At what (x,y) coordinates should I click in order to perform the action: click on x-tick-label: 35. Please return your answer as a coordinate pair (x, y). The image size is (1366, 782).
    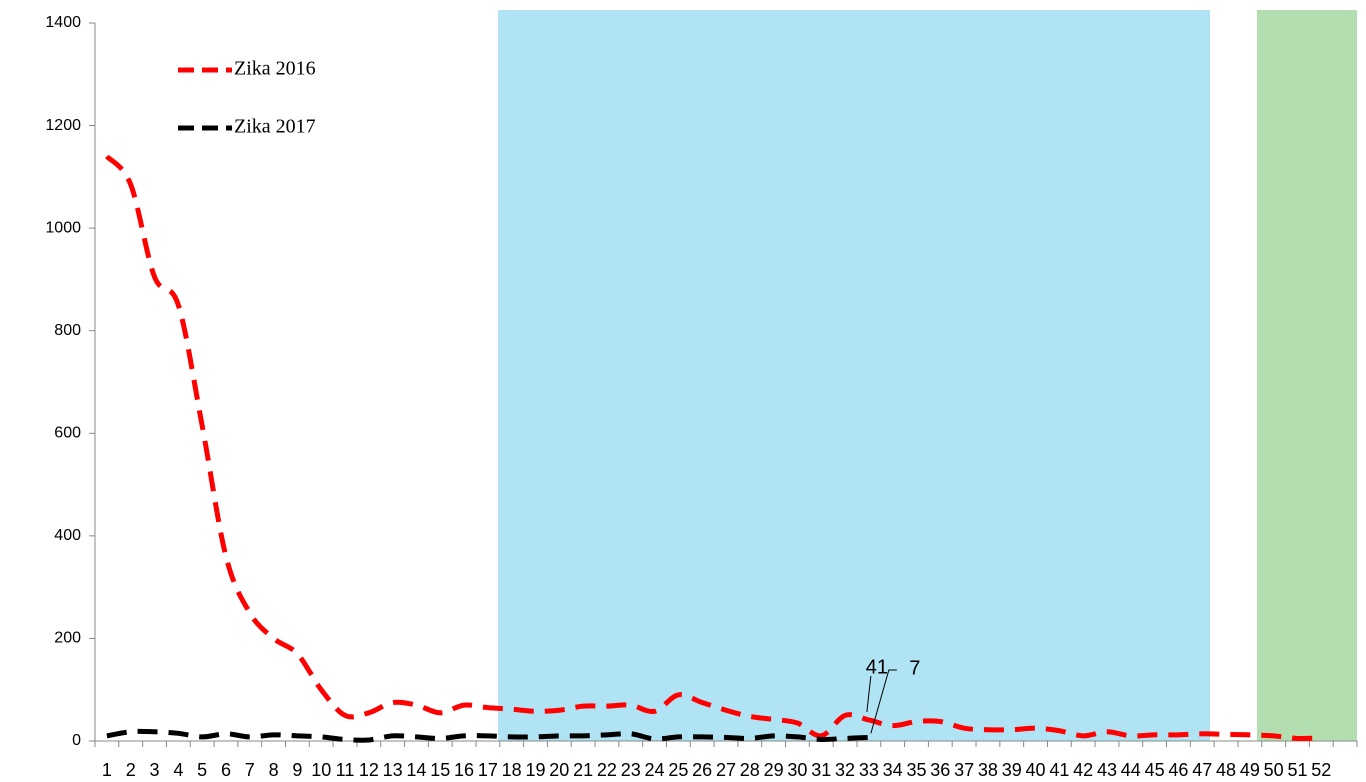
    Looking at the image, I should click on (916, 770).